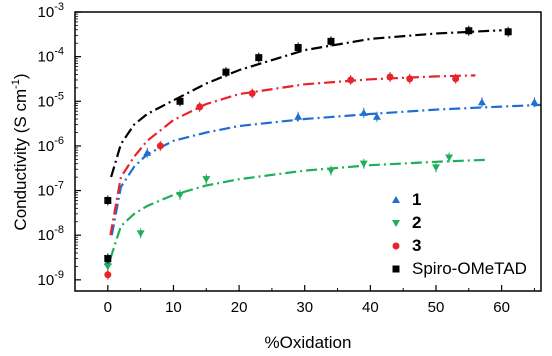  Describe the element at coordinates (108, 307) in the screenshot. I see `x-tick-label-0: 0` at that location.